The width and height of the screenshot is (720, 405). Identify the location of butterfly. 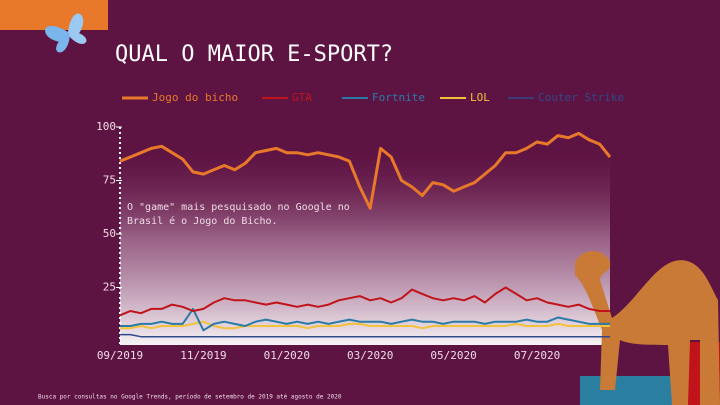
(66, 33).